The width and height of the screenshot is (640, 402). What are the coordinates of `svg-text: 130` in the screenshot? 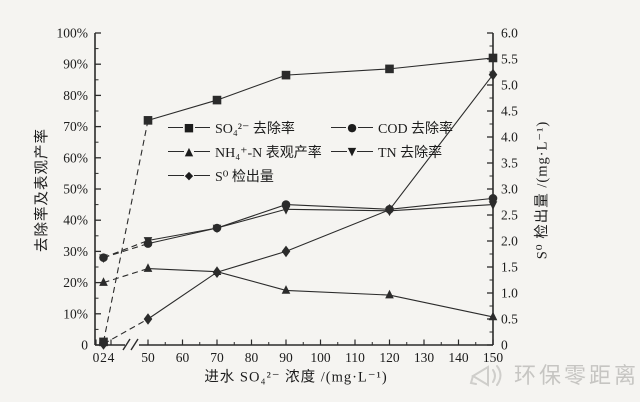 It's located at (424, 357).